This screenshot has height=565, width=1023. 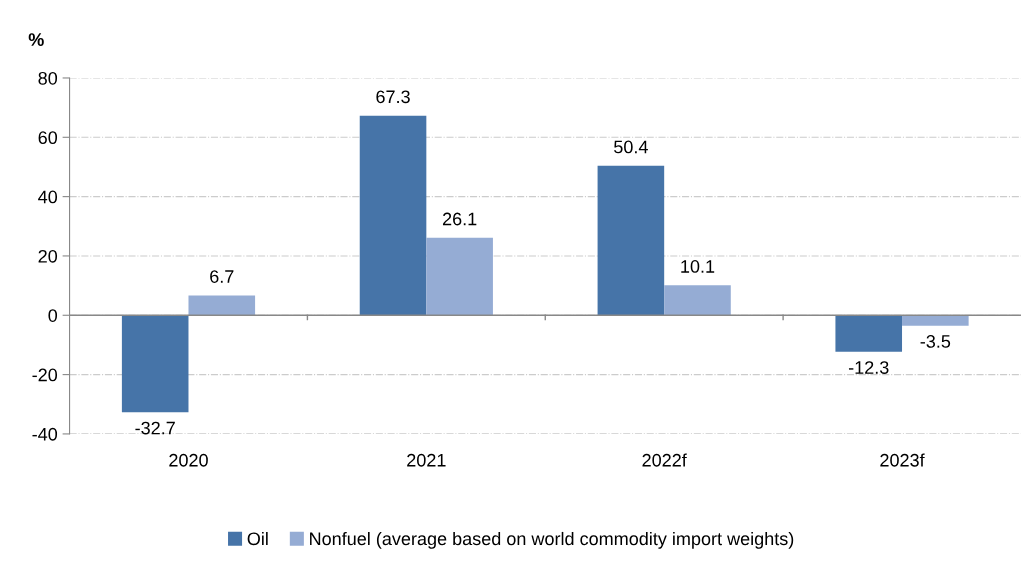 I want to click on data-label: 26.1, so click(x=459, y=219).